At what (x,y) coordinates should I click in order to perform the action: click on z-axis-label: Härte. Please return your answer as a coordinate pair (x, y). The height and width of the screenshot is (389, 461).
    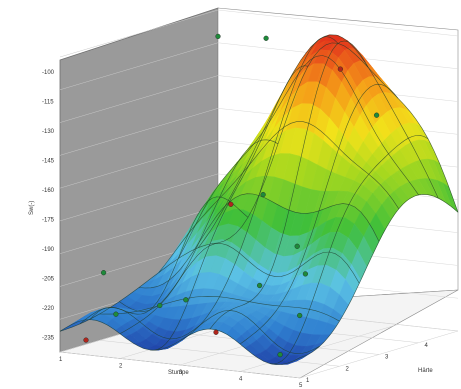
    Looking at the image, I should click on (425, 371).